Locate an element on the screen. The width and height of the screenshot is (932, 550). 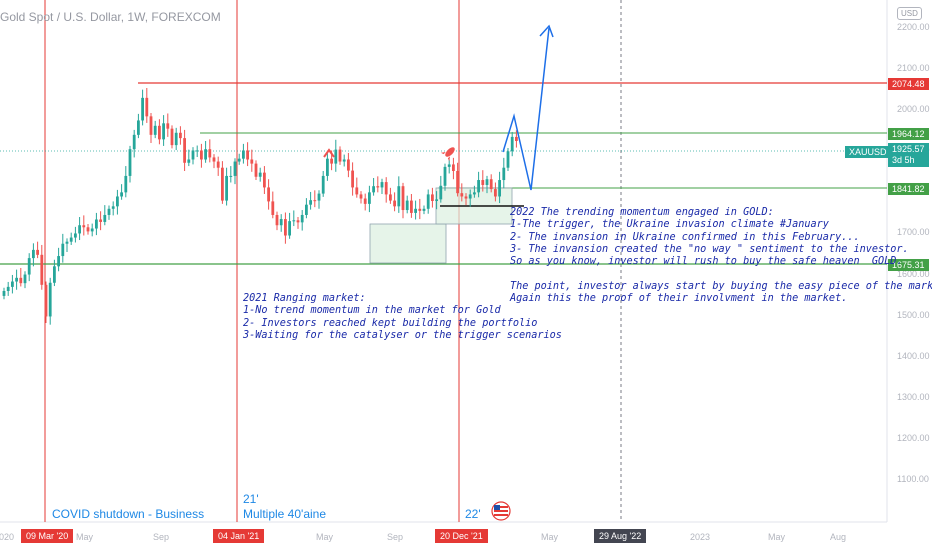
rocket-icon is located at coordinates (447, 154).